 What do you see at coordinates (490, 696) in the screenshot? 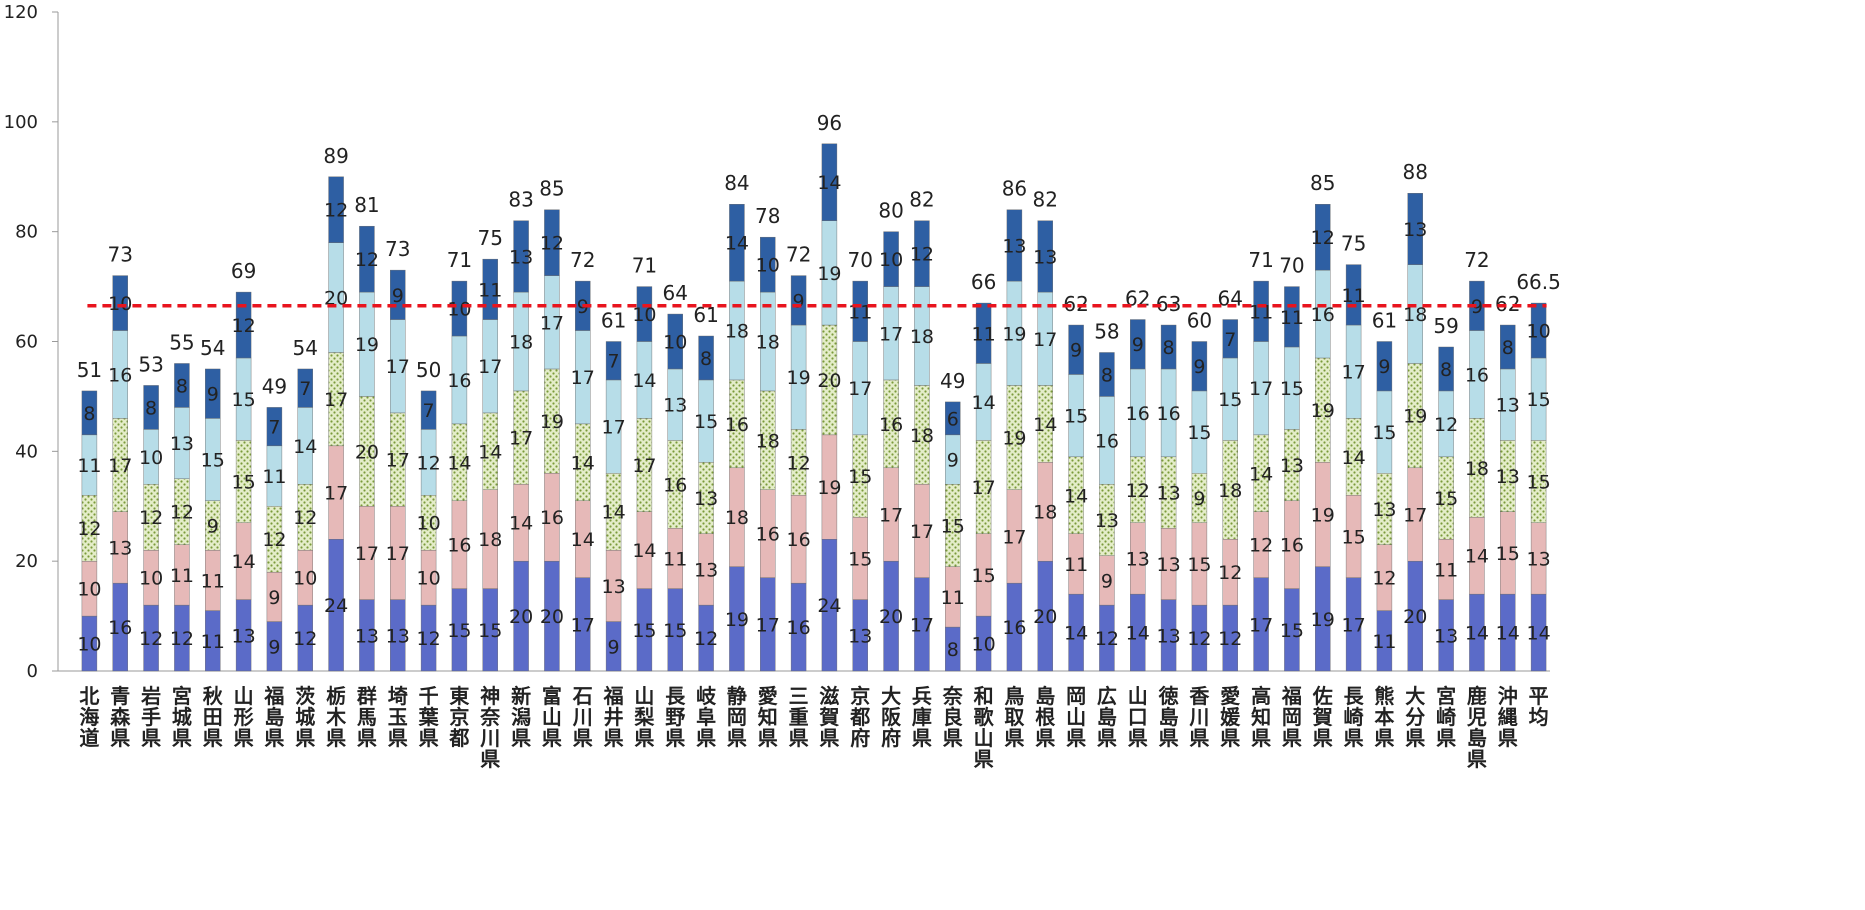
I see `x-category-label: 神` at bounding box center [490, 696].